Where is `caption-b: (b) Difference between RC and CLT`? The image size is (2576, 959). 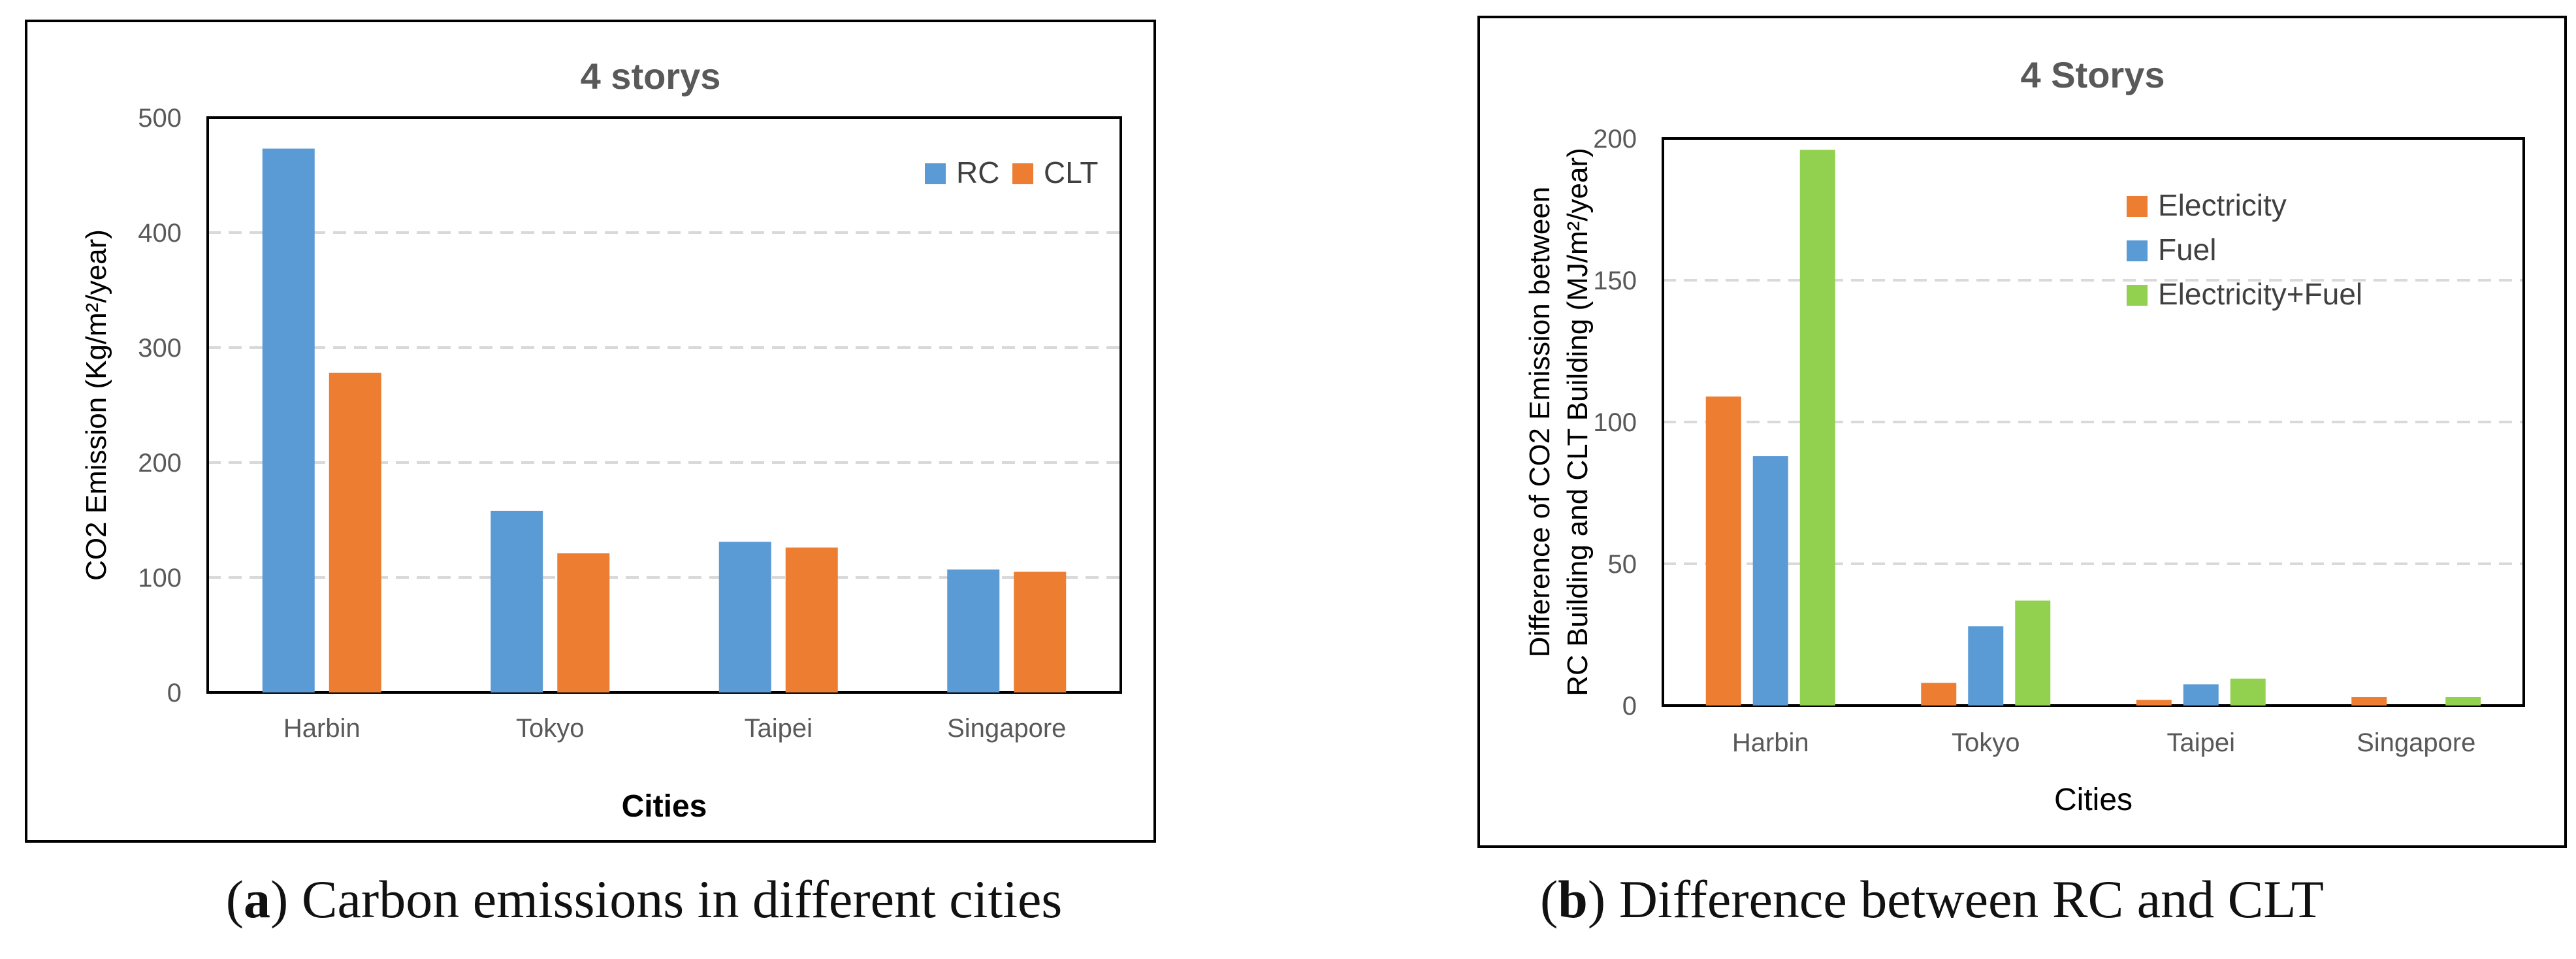 caption-b: (b) Difference between RC and CLT is located at coordinates (1932, 899).